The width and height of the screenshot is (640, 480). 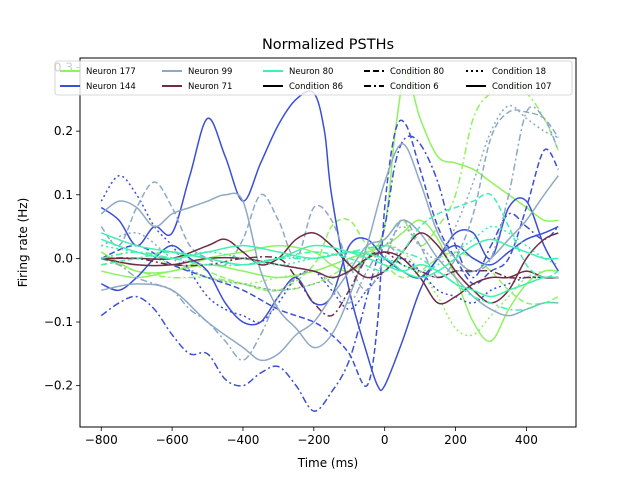 What do you see at coordinates (417, 72) in the screenshot?
I see `legend-label: Condition 80` at bounding box center [417, 72].